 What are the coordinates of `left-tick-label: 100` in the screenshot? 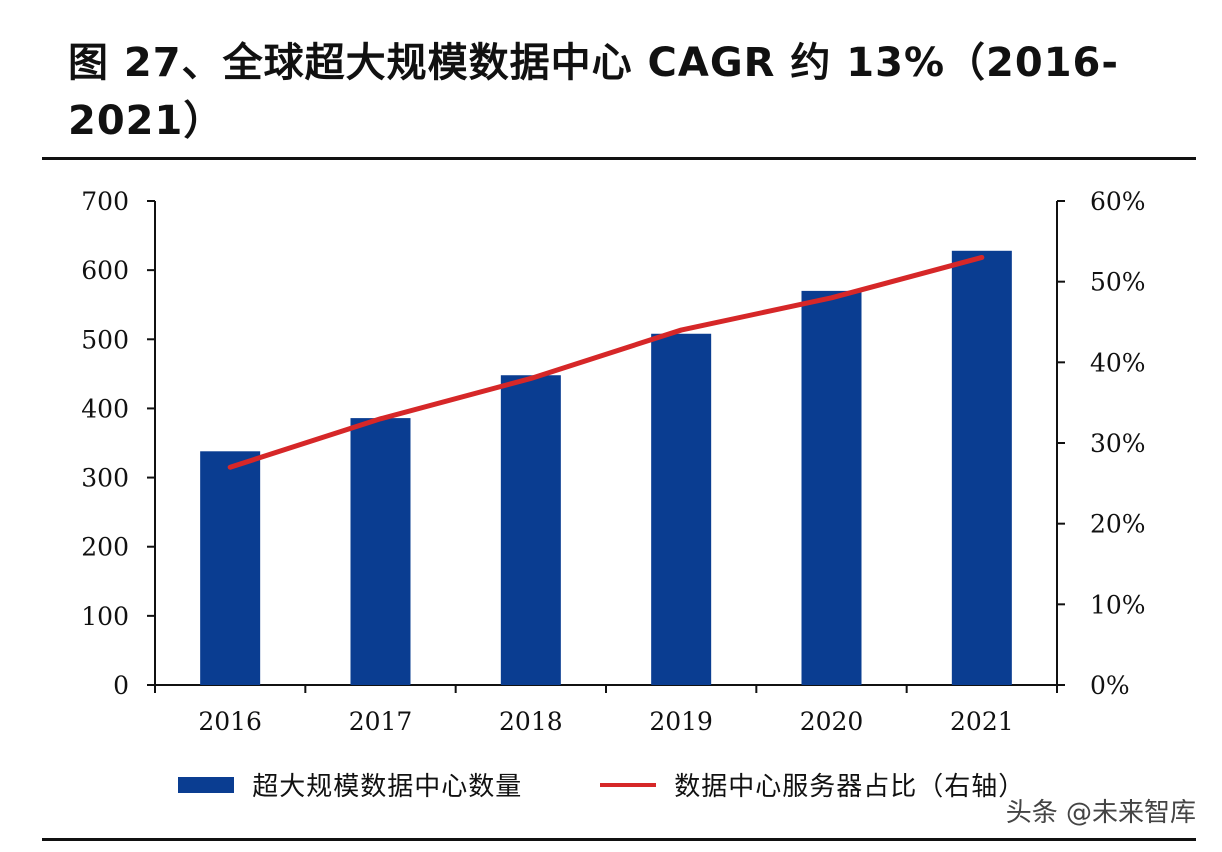 It's located at (105, 616).